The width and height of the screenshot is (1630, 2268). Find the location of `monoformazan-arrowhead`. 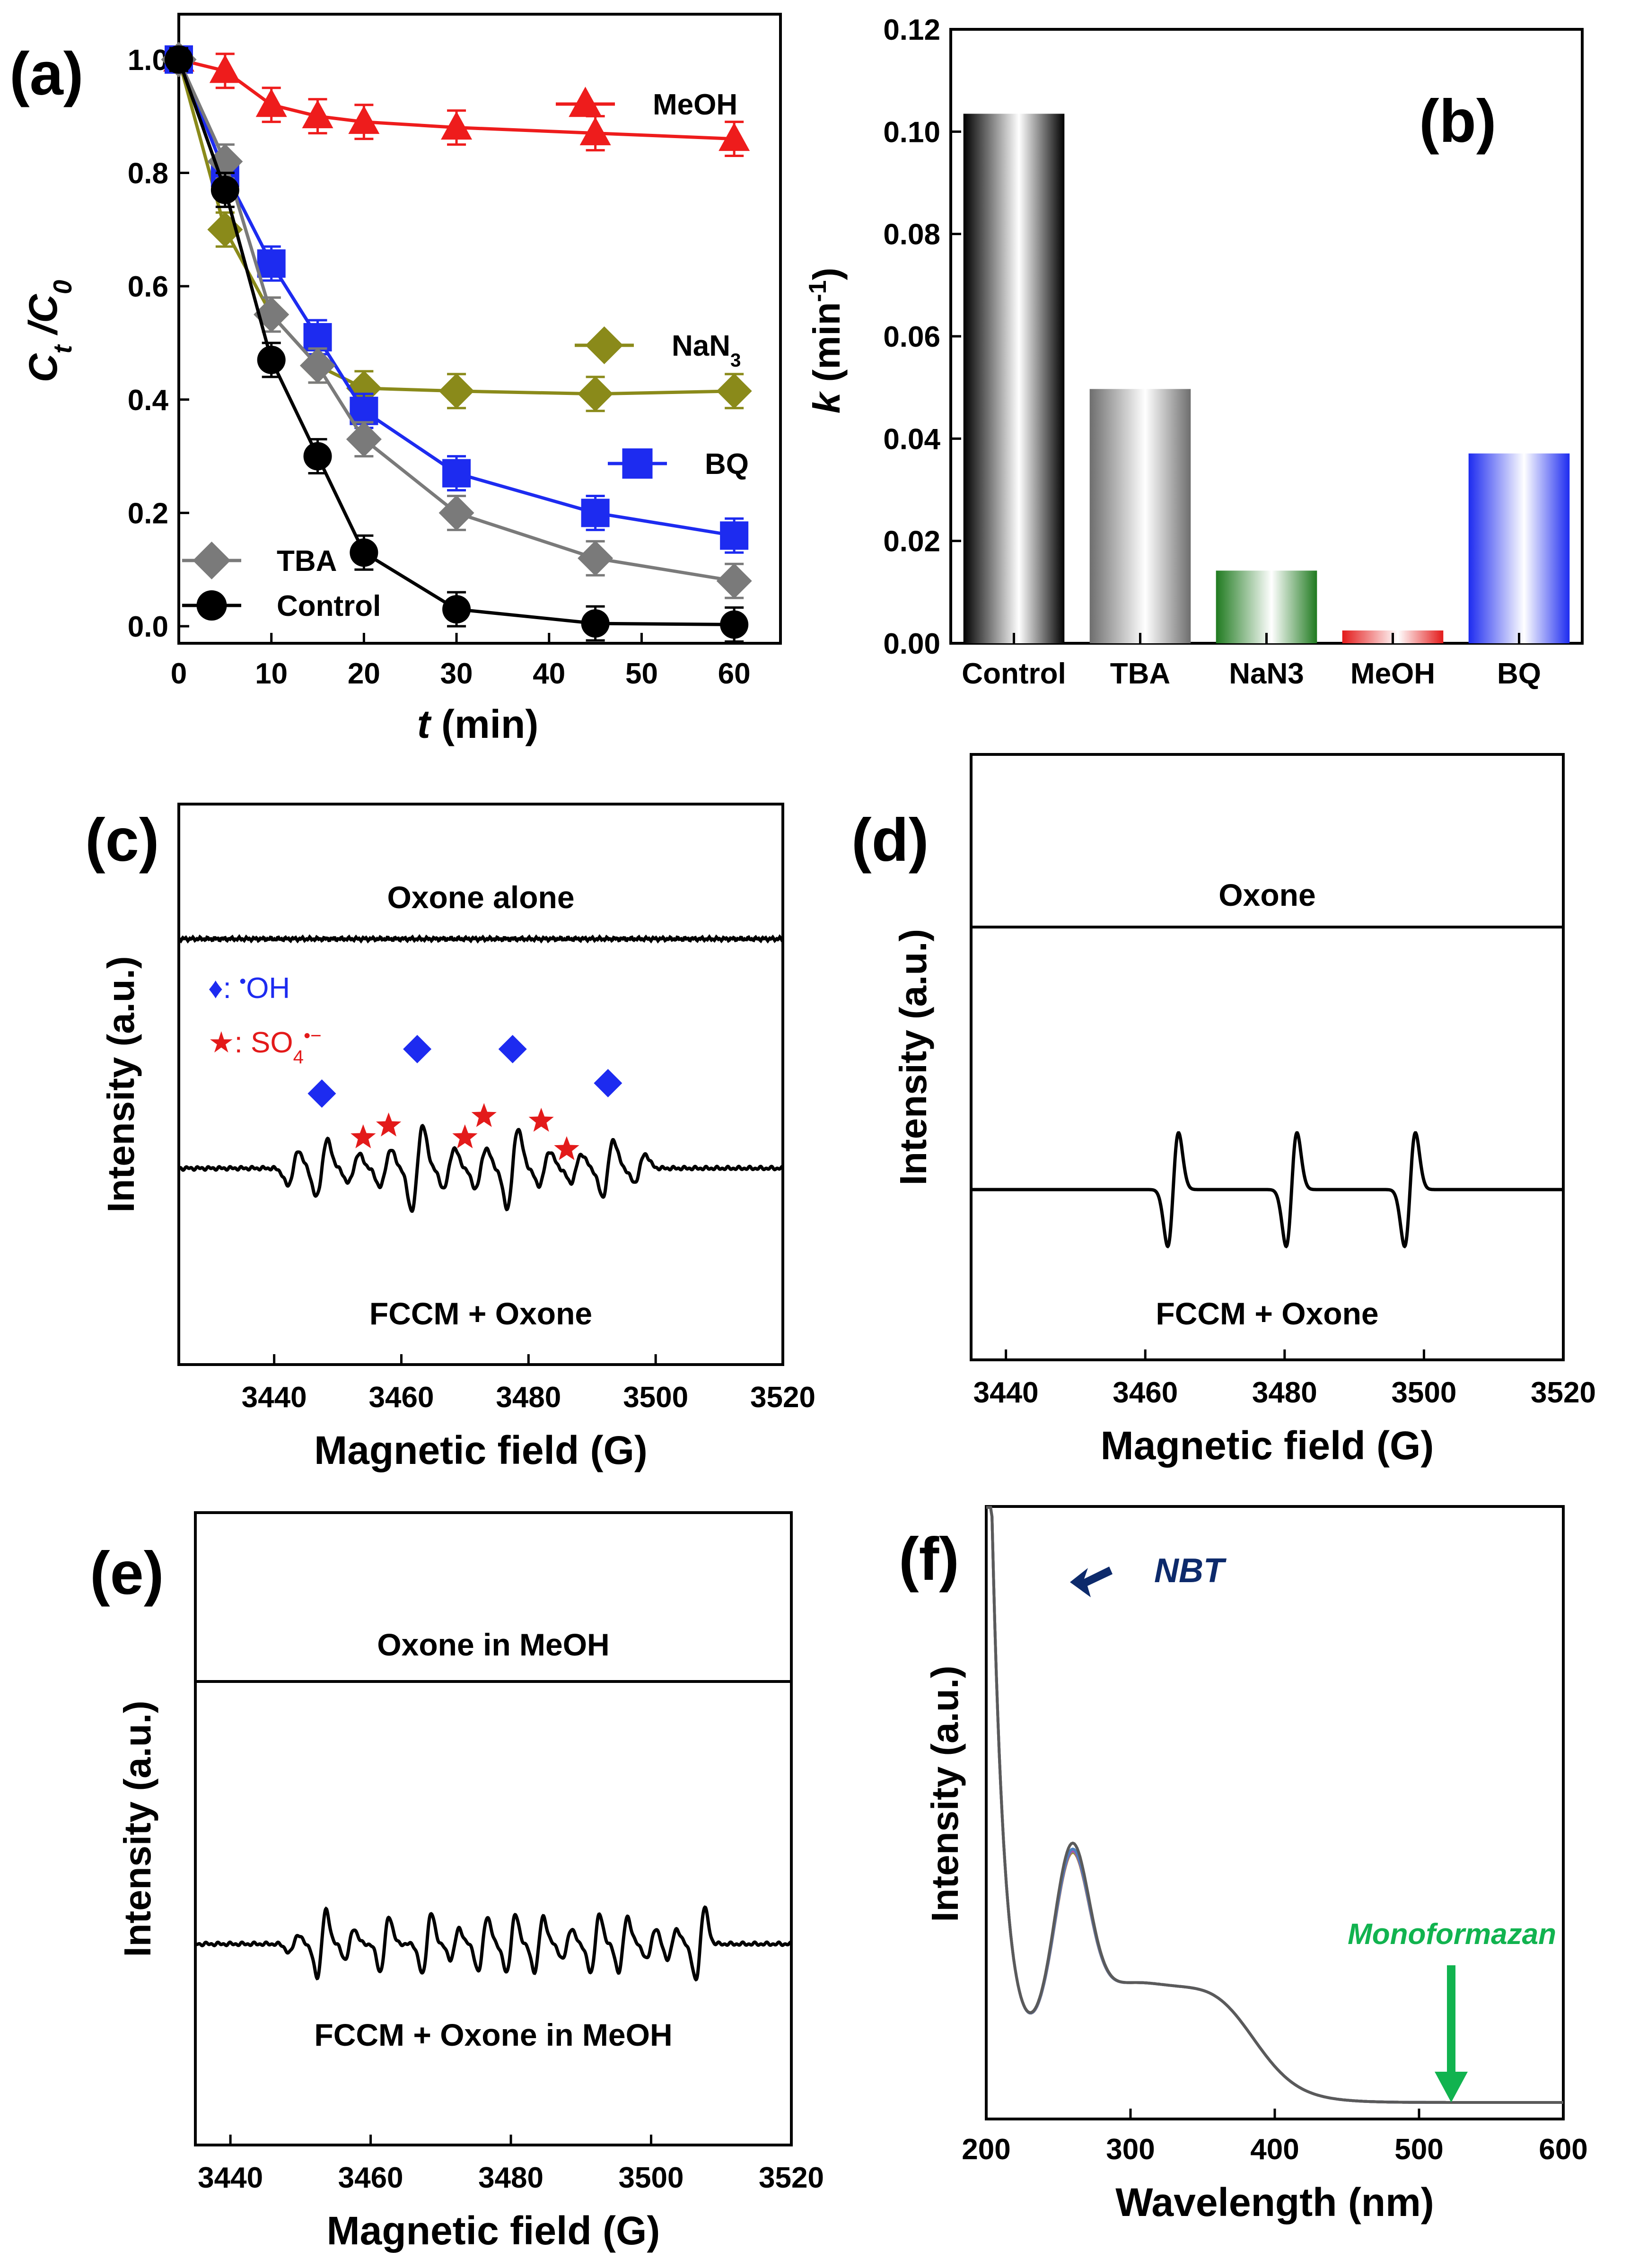

monoformazan-arrowhead is located at coordinates (1451, 2087).